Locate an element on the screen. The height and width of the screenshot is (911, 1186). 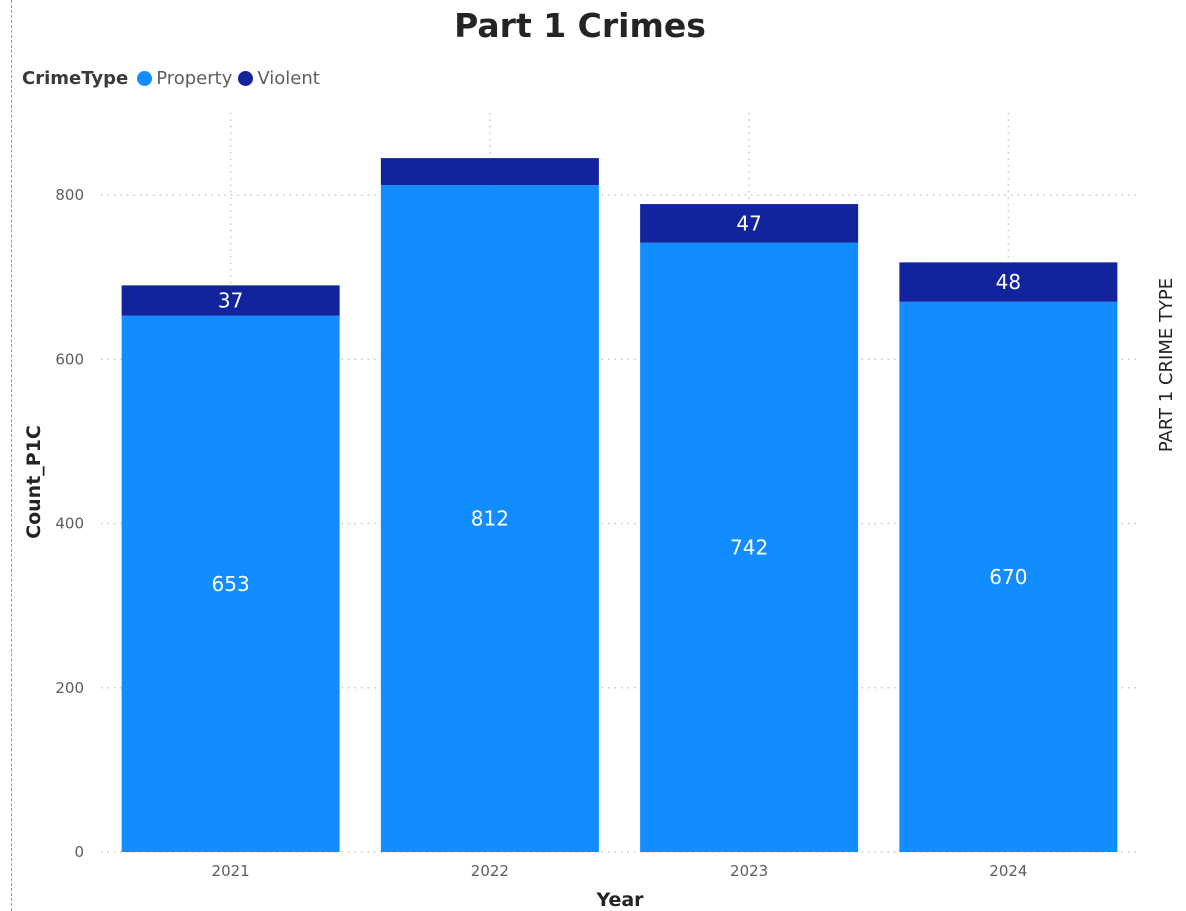
bar-property-2023 is located at coordinates (749, 547).